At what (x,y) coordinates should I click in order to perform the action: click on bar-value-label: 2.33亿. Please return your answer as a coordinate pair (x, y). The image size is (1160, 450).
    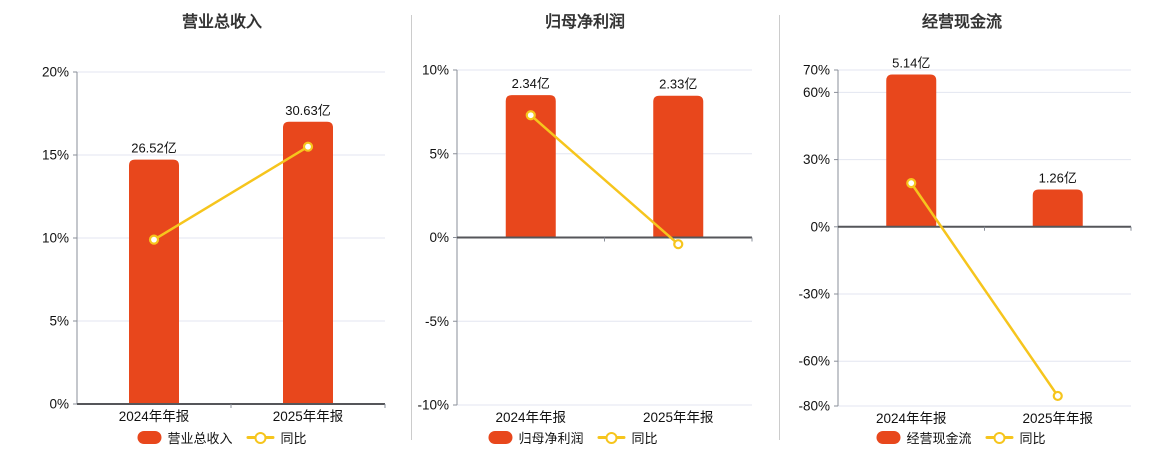
    Looking at the image, I should click on (678, 84).